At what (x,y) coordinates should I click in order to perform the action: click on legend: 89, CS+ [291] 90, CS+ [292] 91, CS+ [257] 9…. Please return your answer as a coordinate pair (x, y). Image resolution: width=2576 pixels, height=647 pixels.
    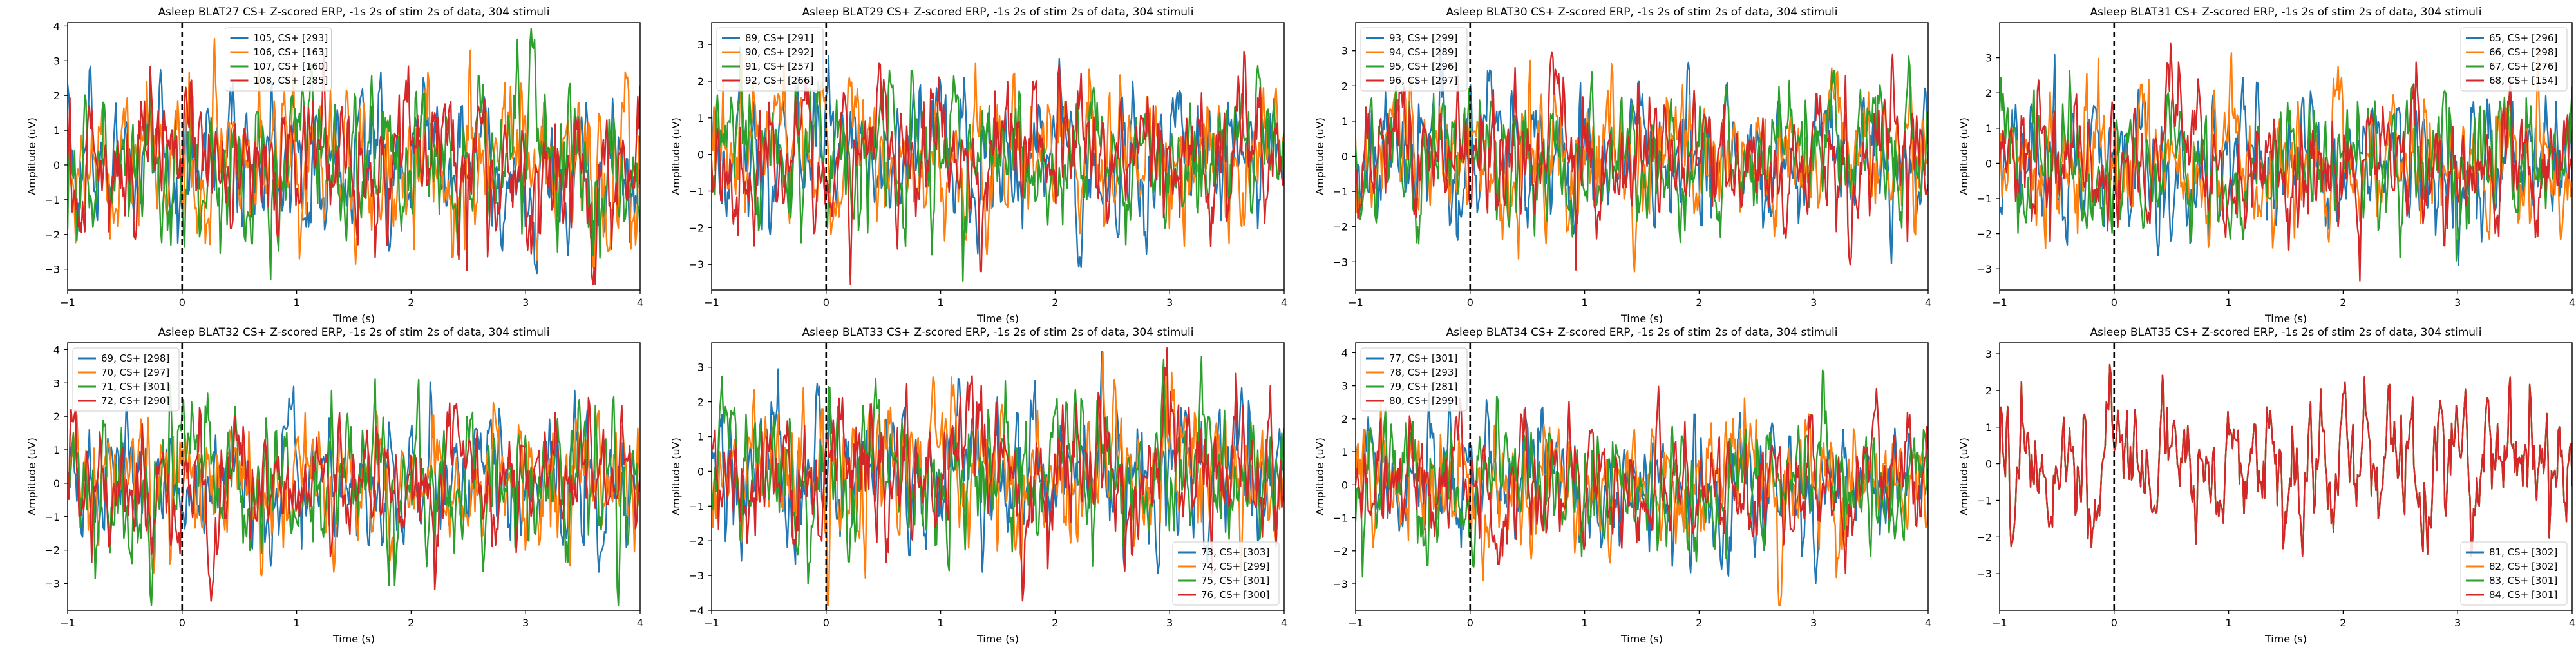
    Looking at the image, I should click on (770, 59).